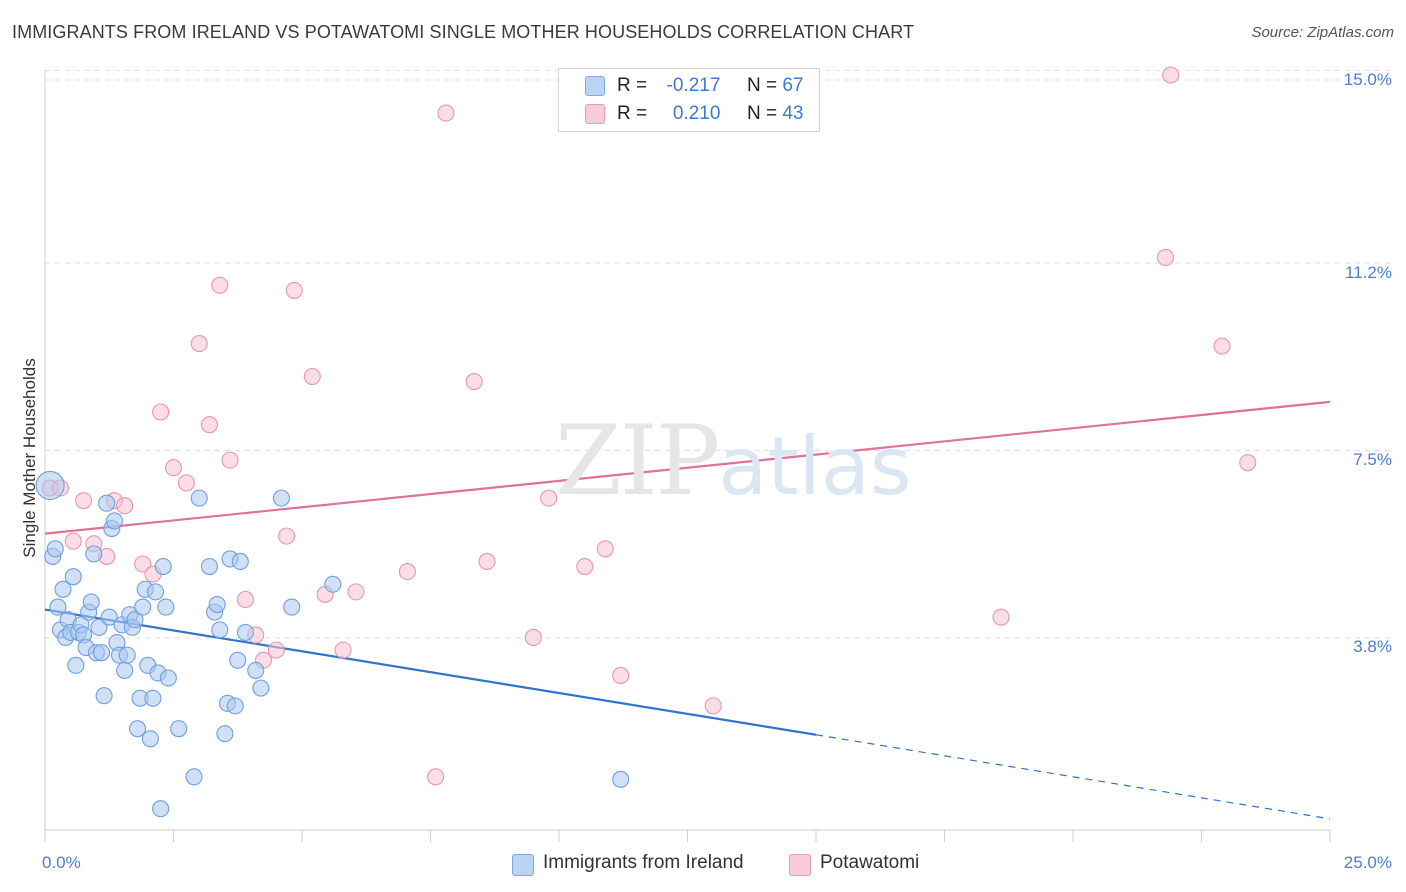  Describe the element at coordinates (693, 85) in the screenshot. I see `r-value: -0.217` at that location.